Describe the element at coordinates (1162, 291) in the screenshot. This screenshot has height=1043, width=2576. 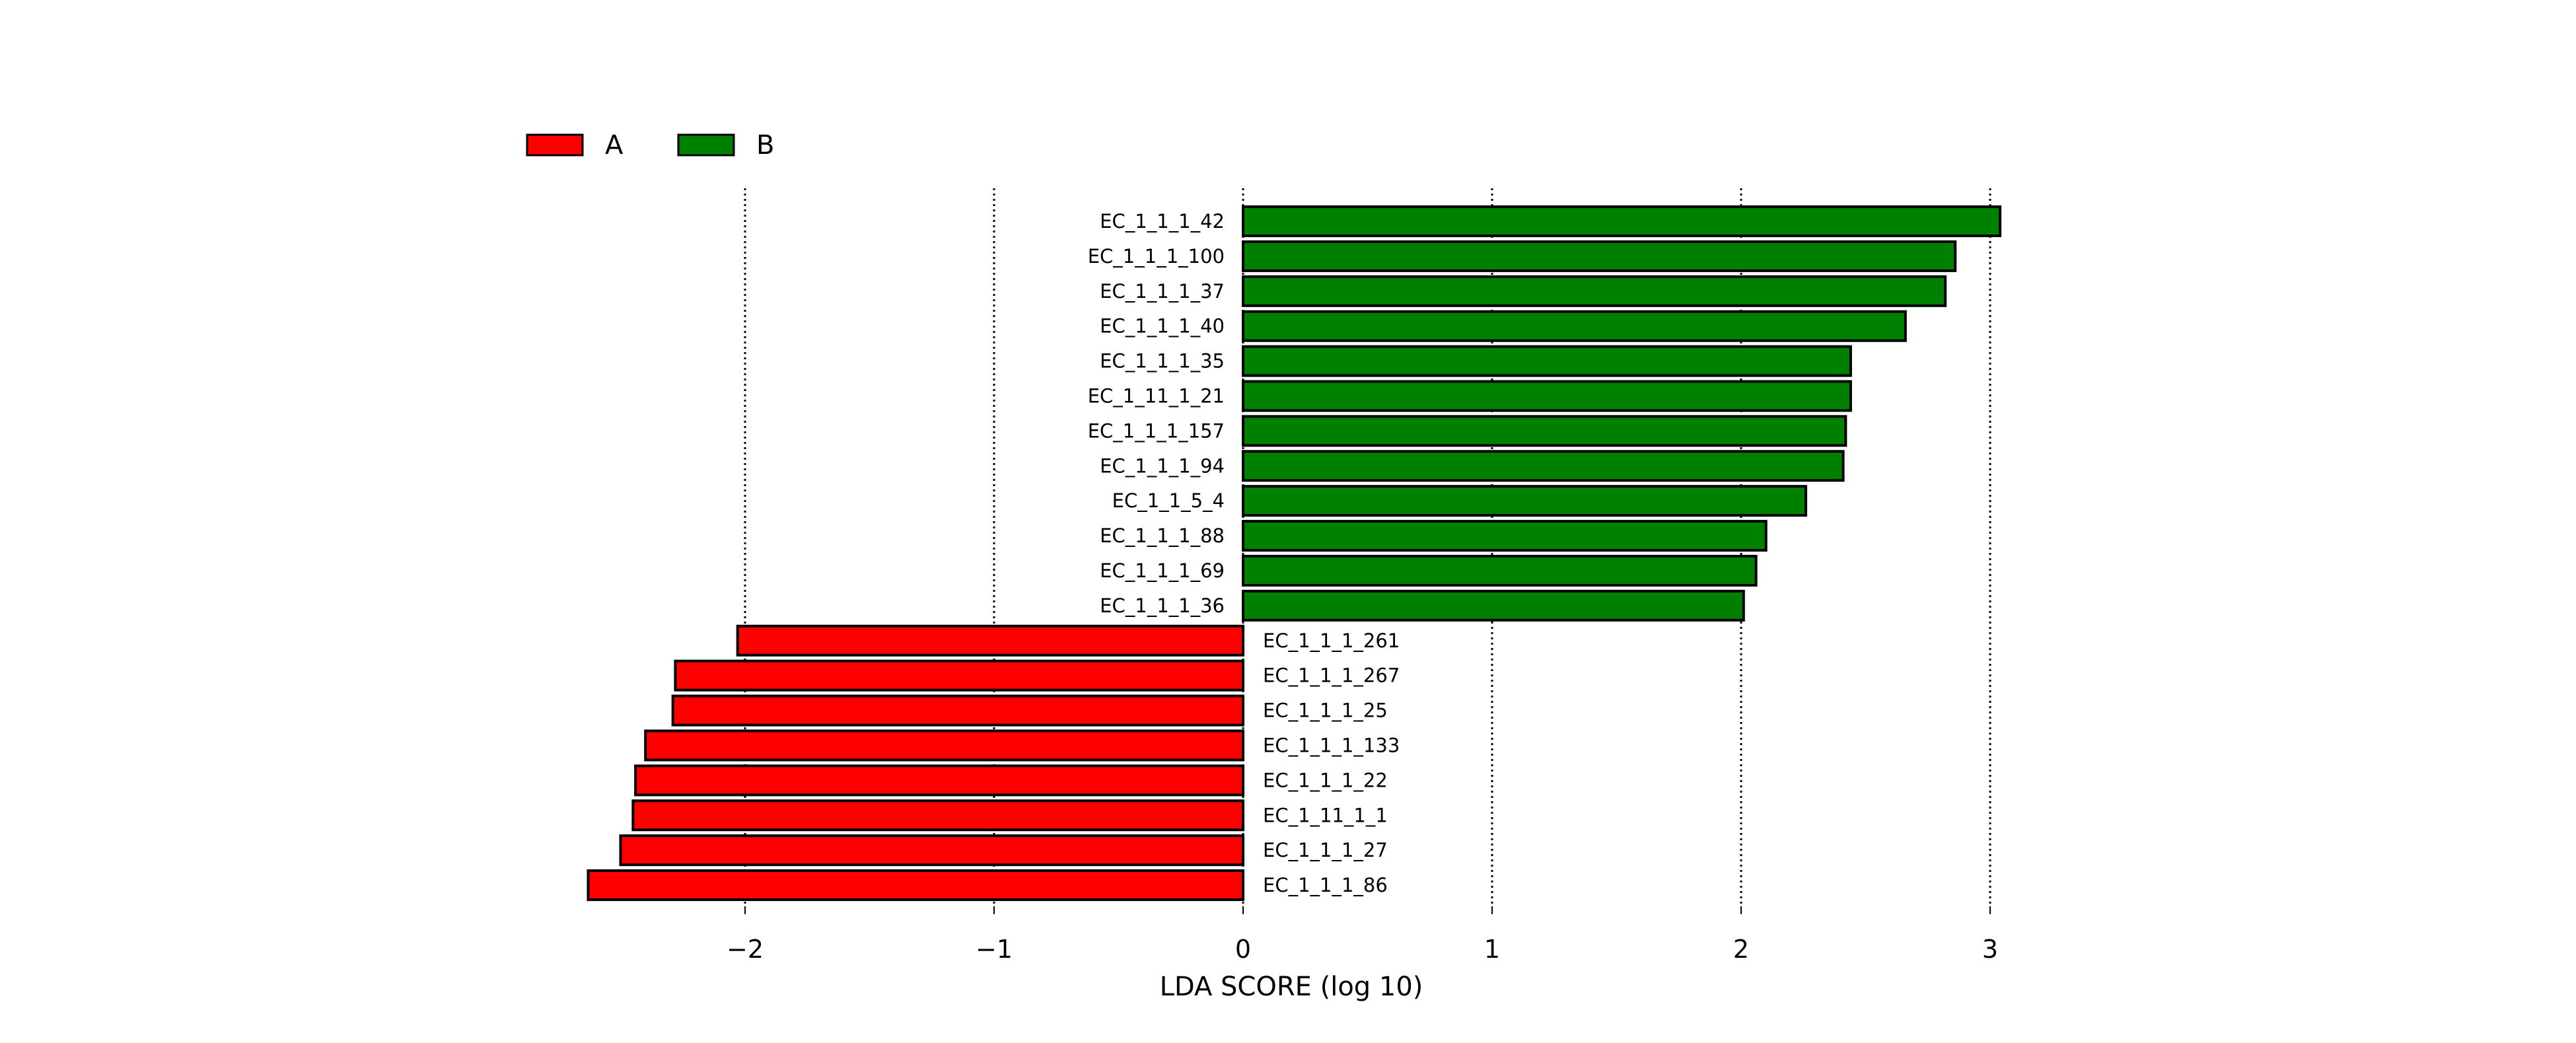
I see `feature-label: EC_1_1_1_37` at that location.